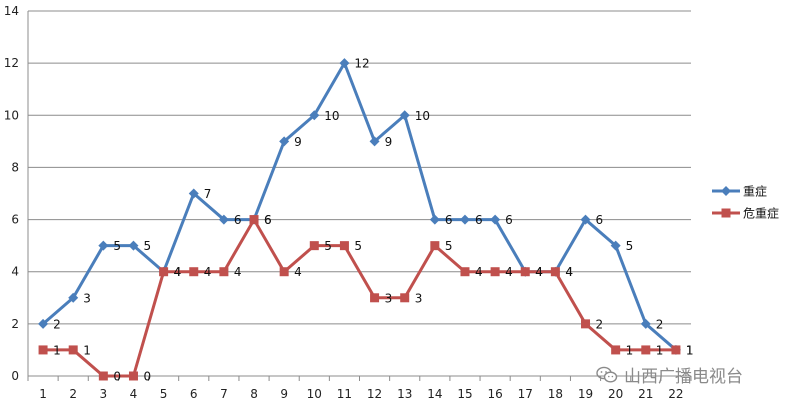 This screenshot has height=413, width=789. Describe the element at coordinates (298, 142) in the screenshot. I see `data-label: 9` at that location.